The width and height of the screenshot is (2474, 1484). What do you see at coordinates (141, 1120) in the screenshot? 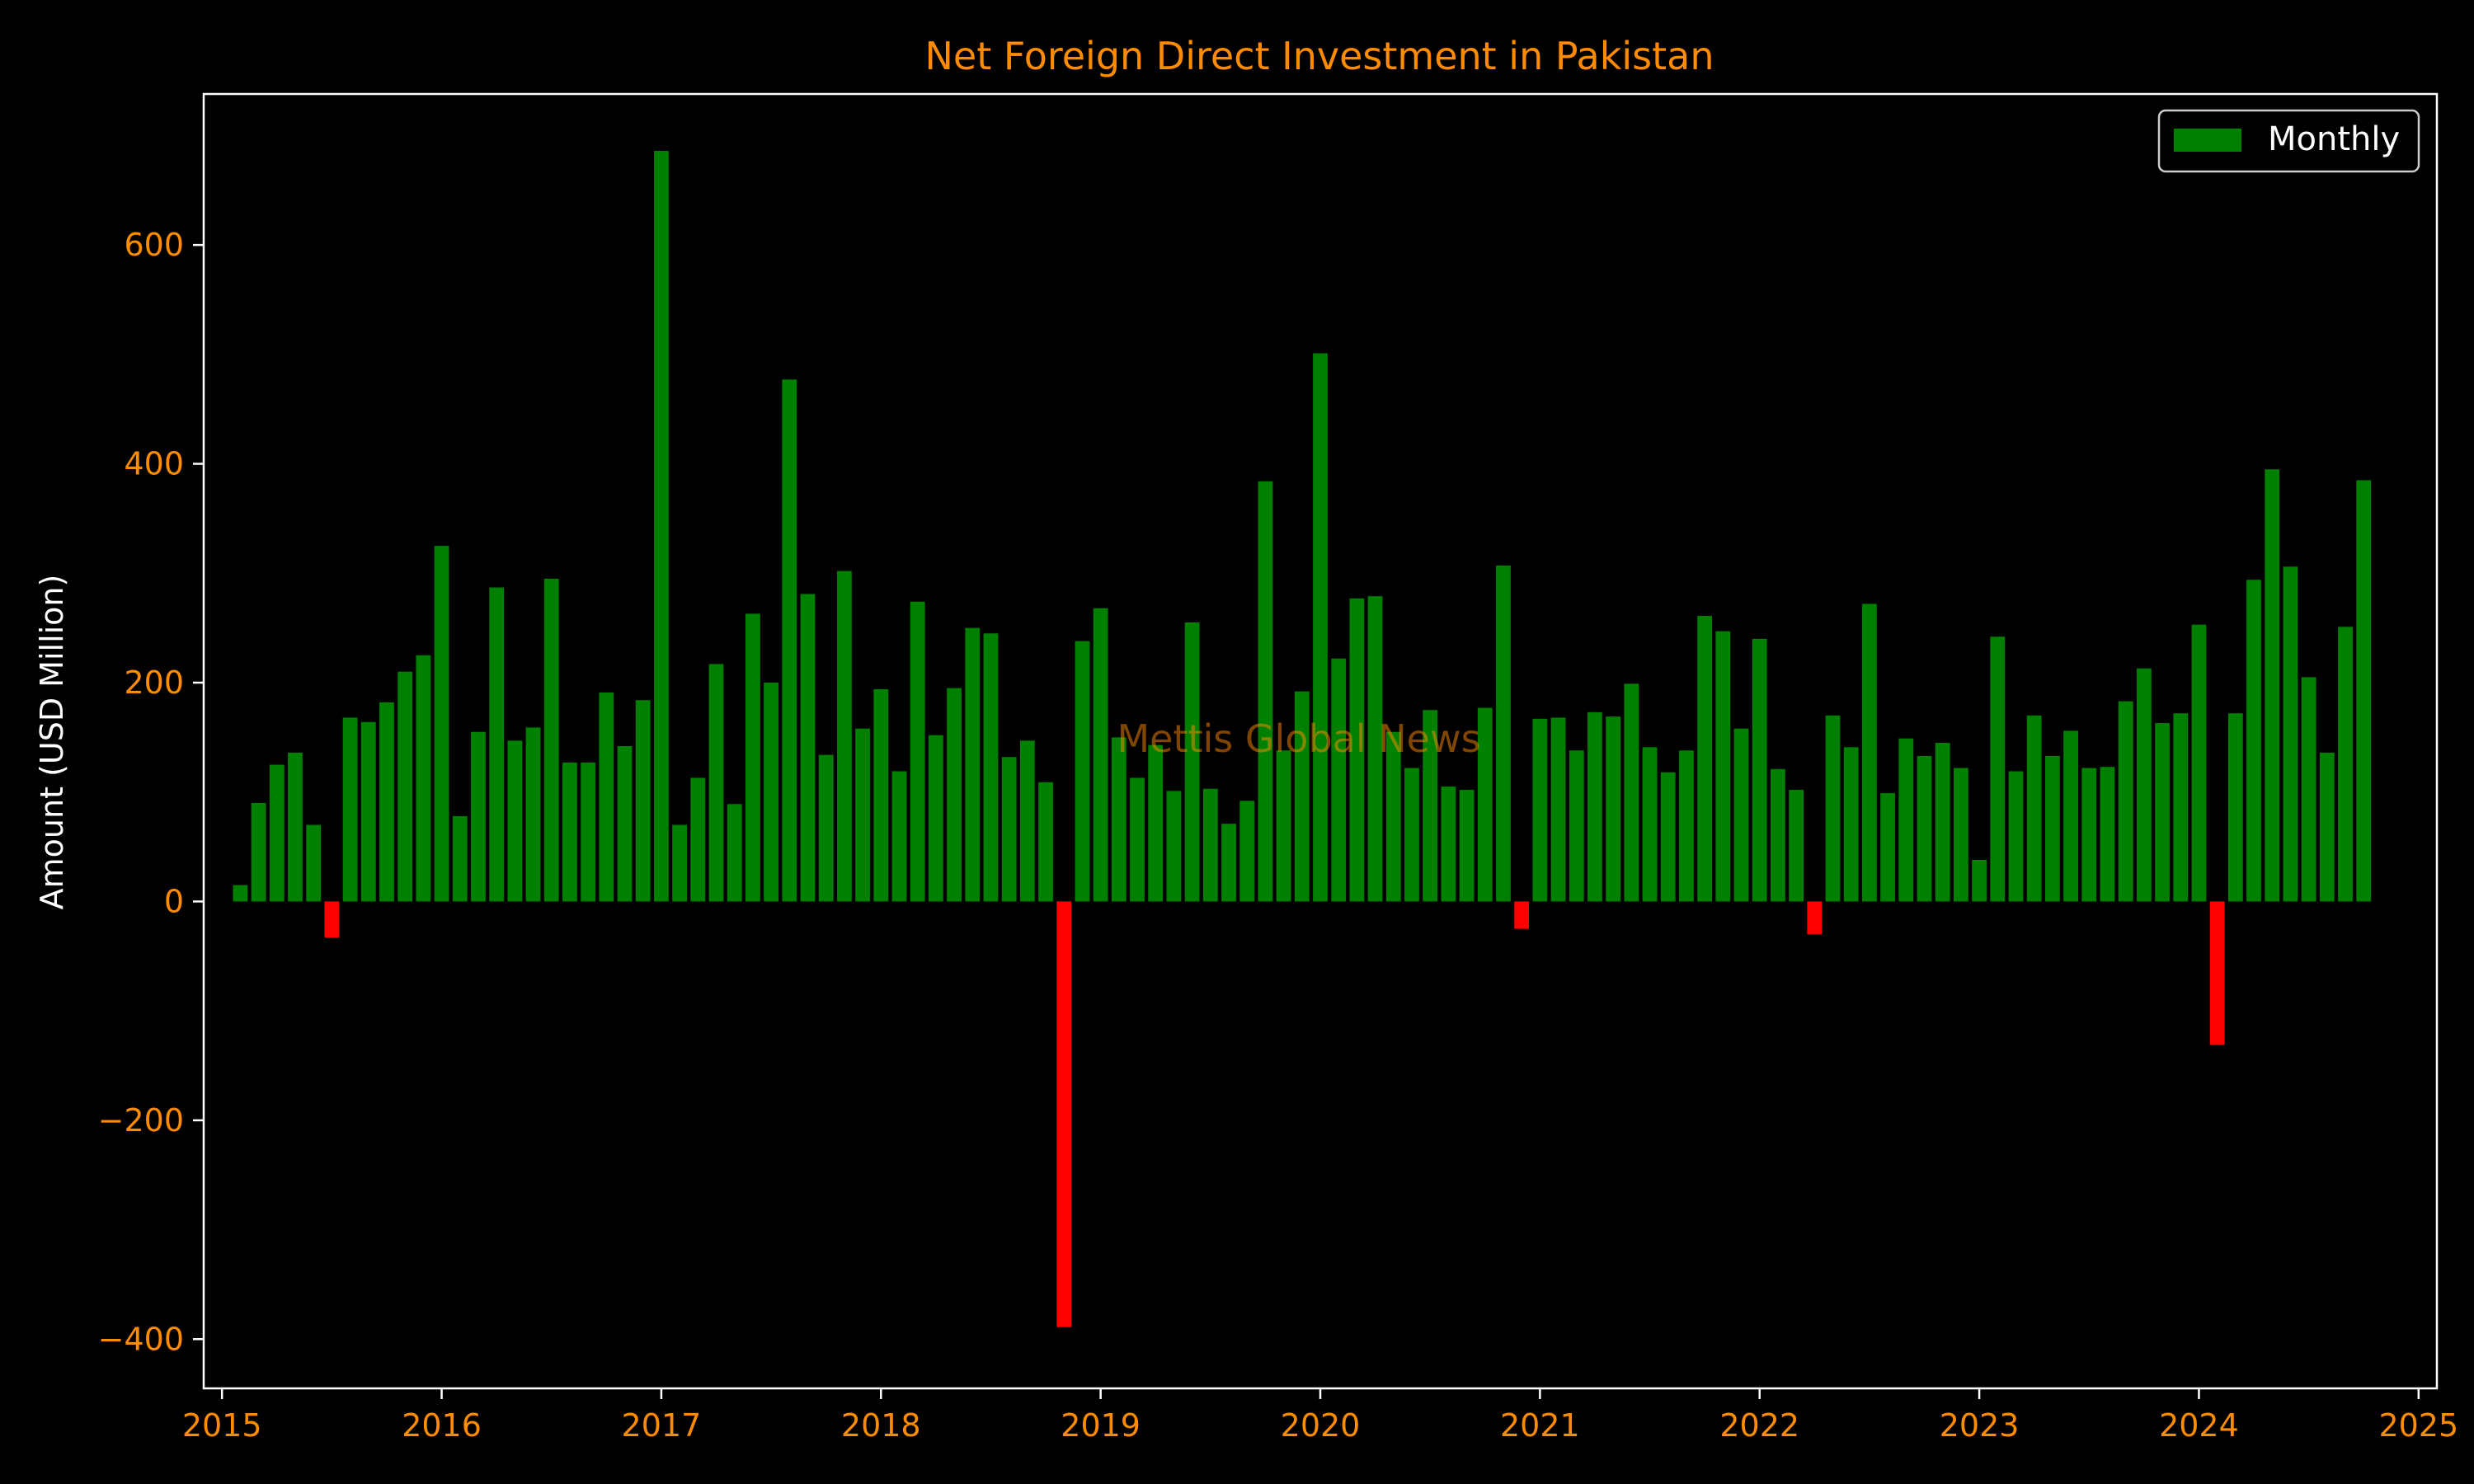
I see `y-tick-label: −200` at bounding box center [141, 1120].